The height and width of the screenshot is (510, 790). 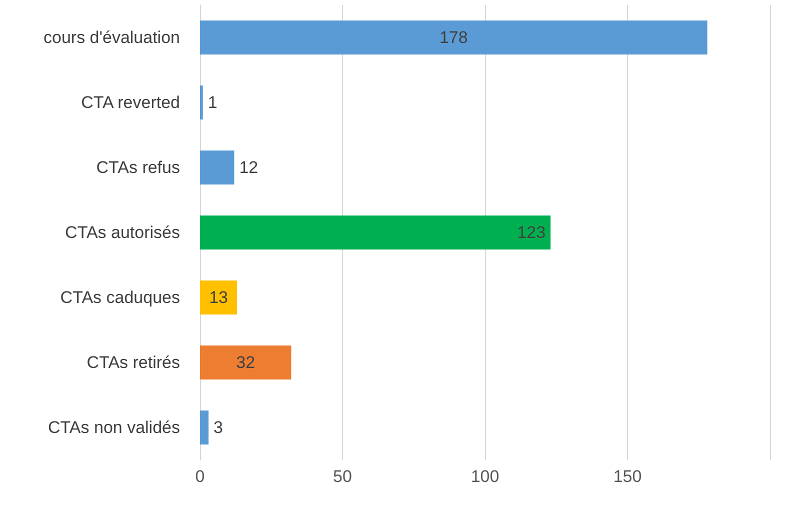 I want to click on data-label: 123, so click(x=531, y=232).